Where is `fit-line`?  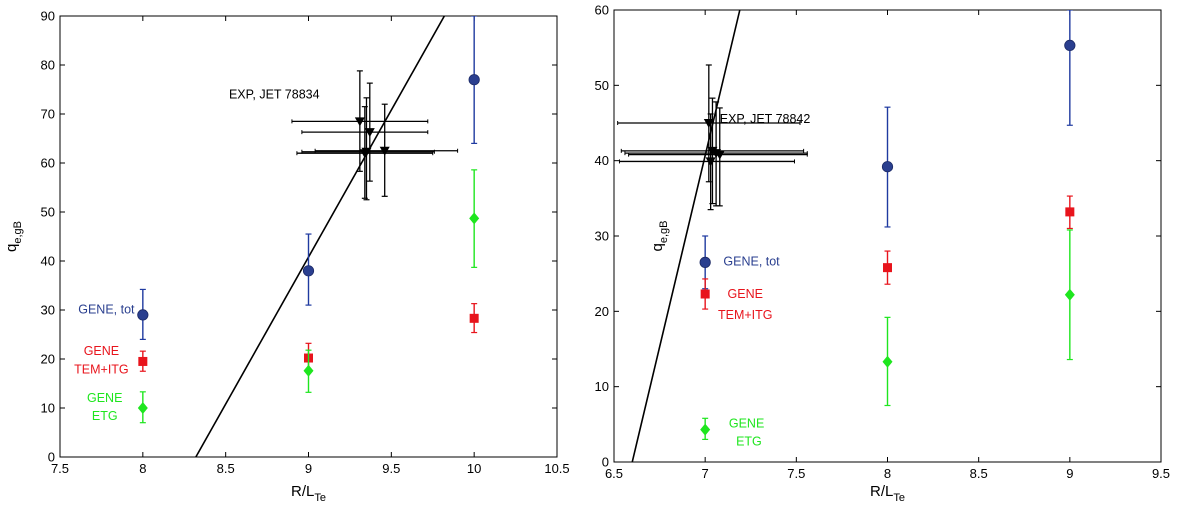 fit-line is located at coordinates (686, 236).